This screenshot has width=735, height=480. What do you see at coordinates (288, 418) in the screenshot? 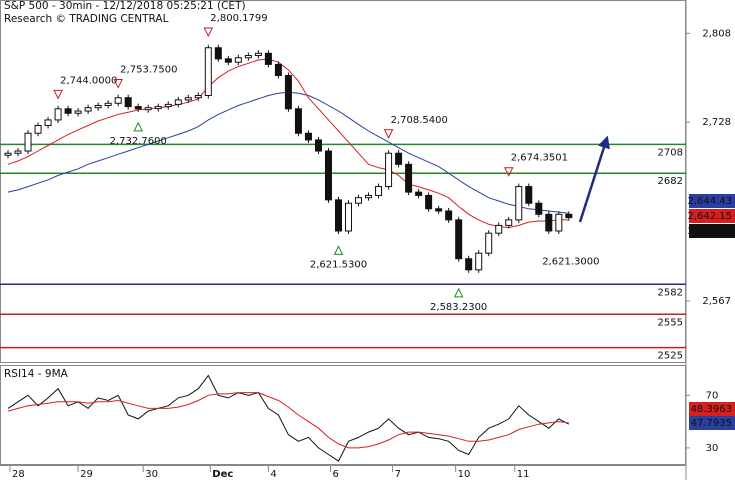
I see `rsi-line` at bounding box center [288, 418].